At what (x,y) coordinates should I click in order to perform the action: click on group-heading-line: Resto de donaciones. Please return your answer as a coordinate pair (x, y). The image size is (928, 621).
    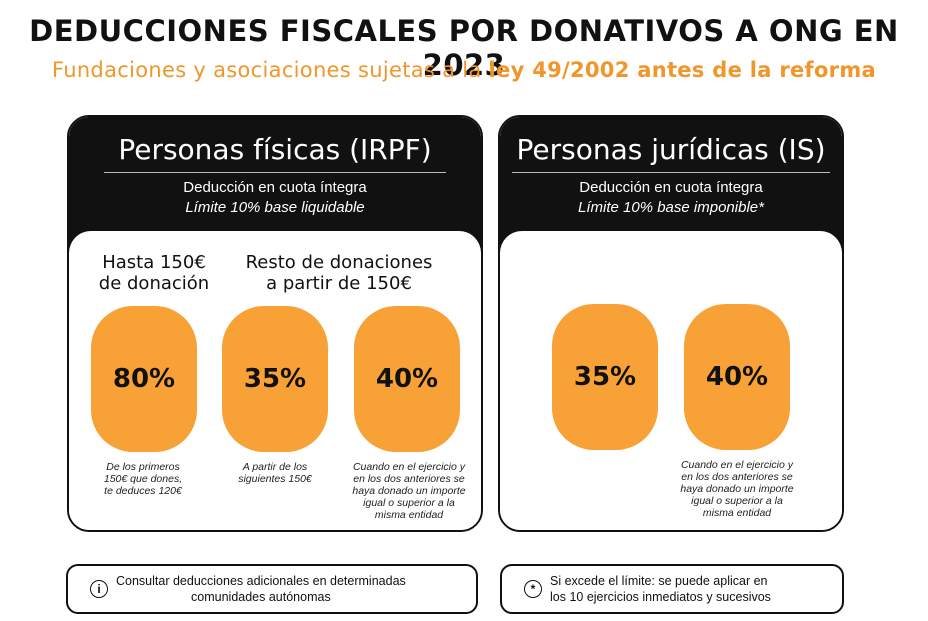
    Looking at the image, I should click on (339, 262).